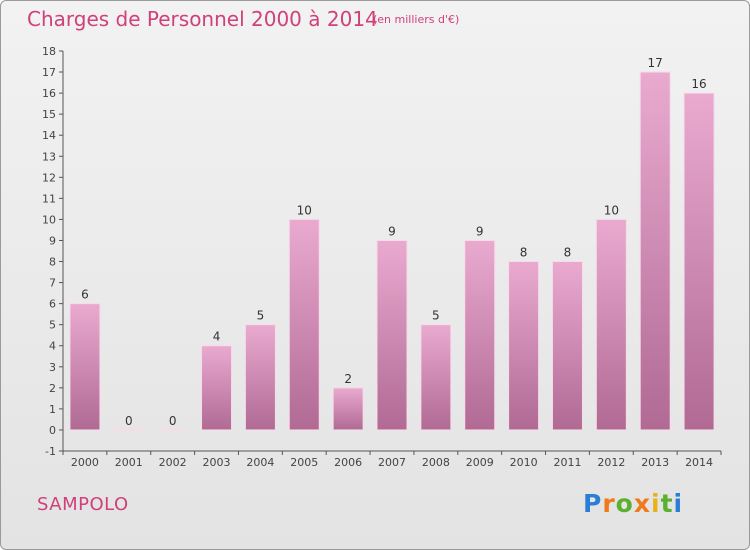 The width and height of the screenshot is (750, 550). What do you see at coordinates (52, 283) in the screenshot?
I see `y-tick-label: 7` at bounding box center [52, 283].